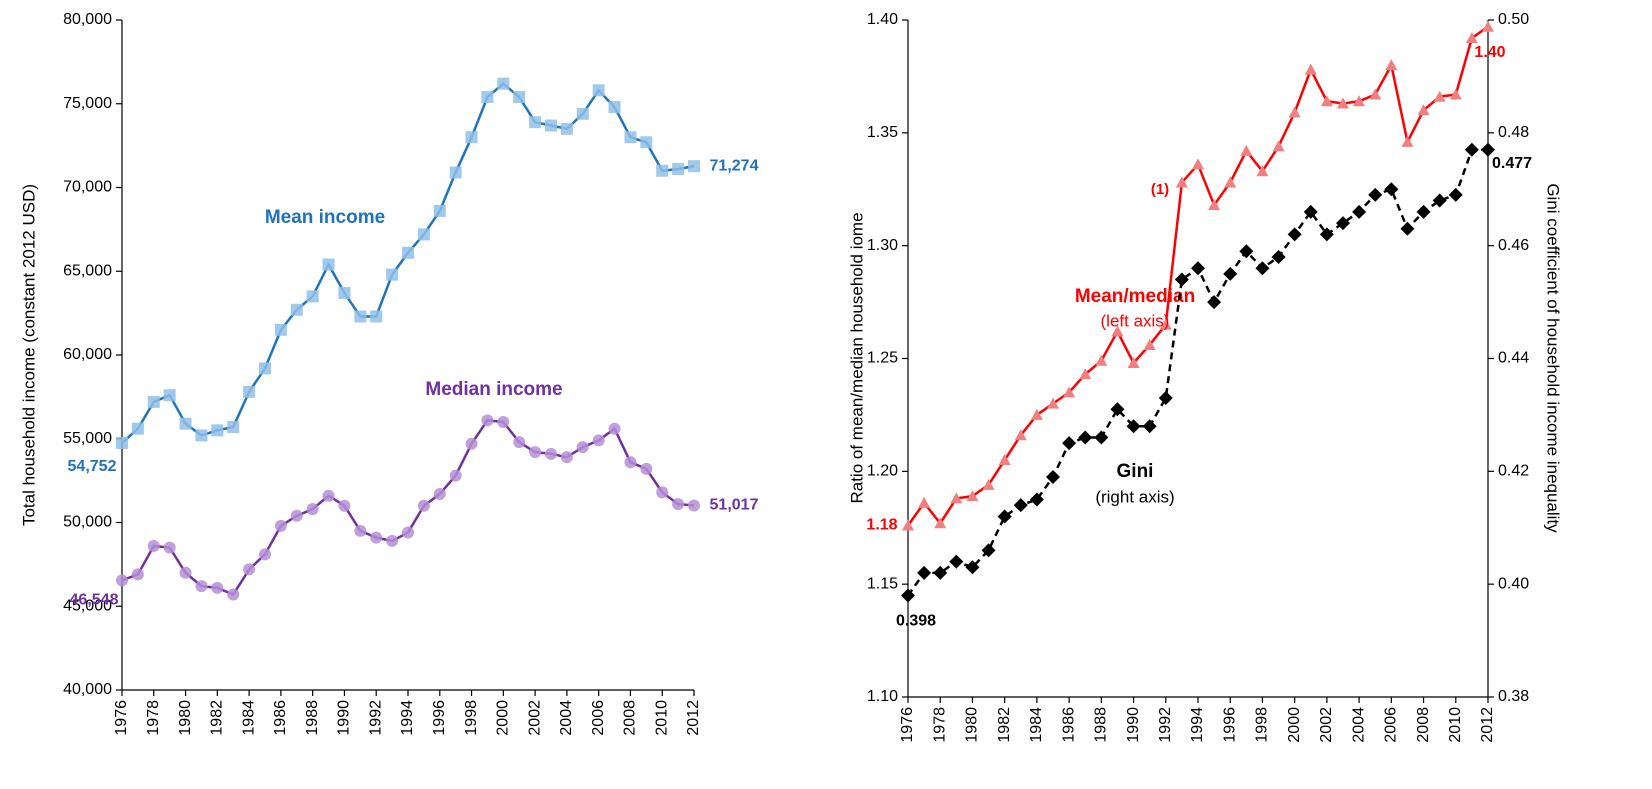 The image size is (1652, 789). Describe the element at coordinates (87, 605) in the screenshot. I see `y-tick-label: 45,000` at that location.